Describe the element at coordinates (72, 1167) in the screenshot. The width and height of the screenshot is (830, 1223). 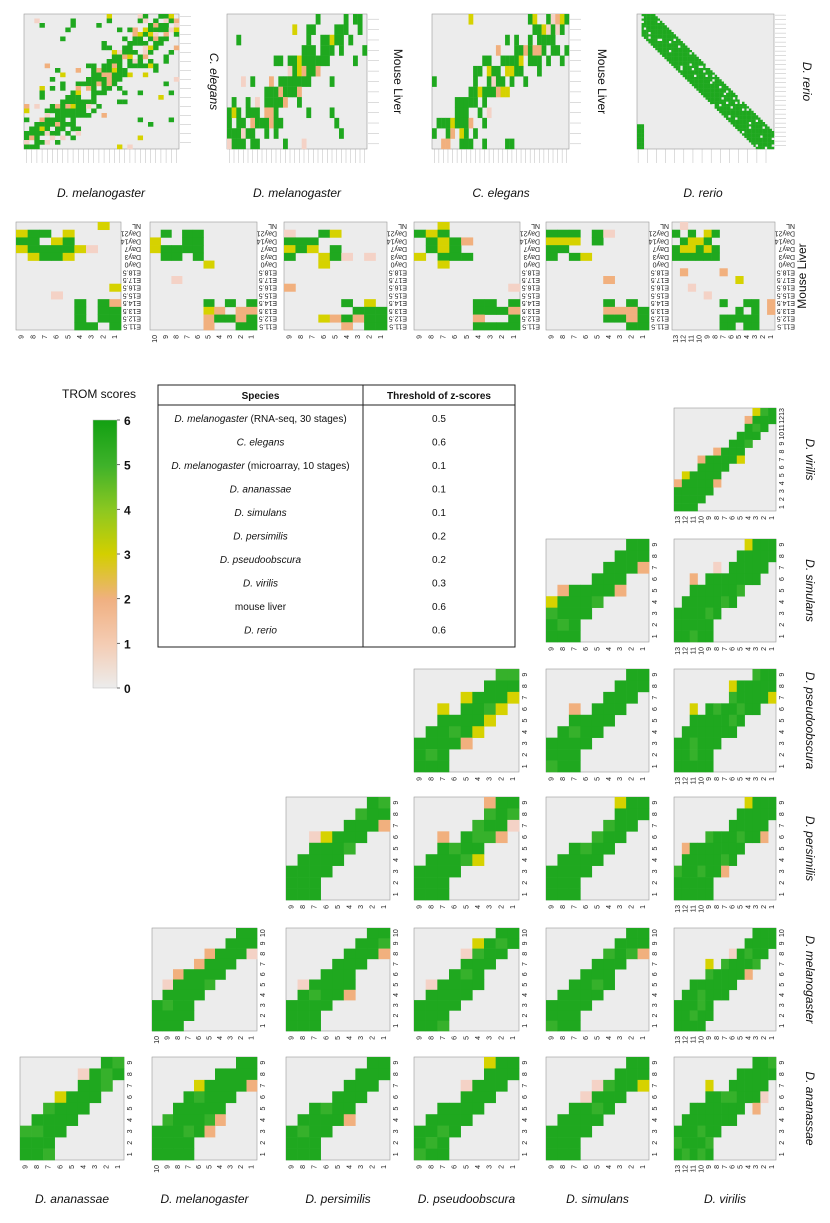
I see `x-tick-label: 5` at that location.